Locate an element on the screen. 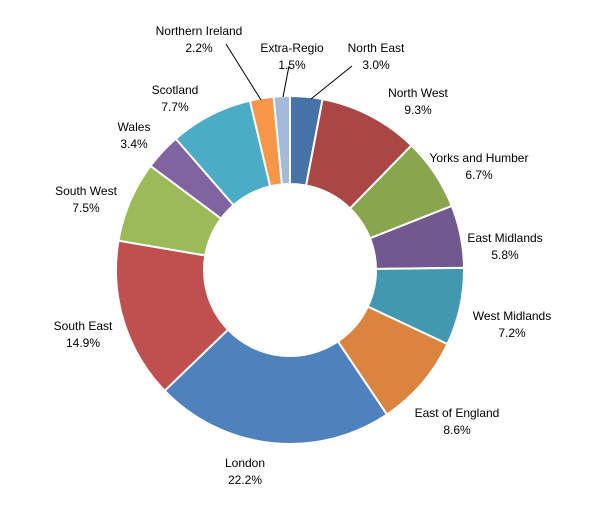 The width and height of the screenshot is (610, 529). slice-name-north-west: North West is located at coordinates (418, 93).